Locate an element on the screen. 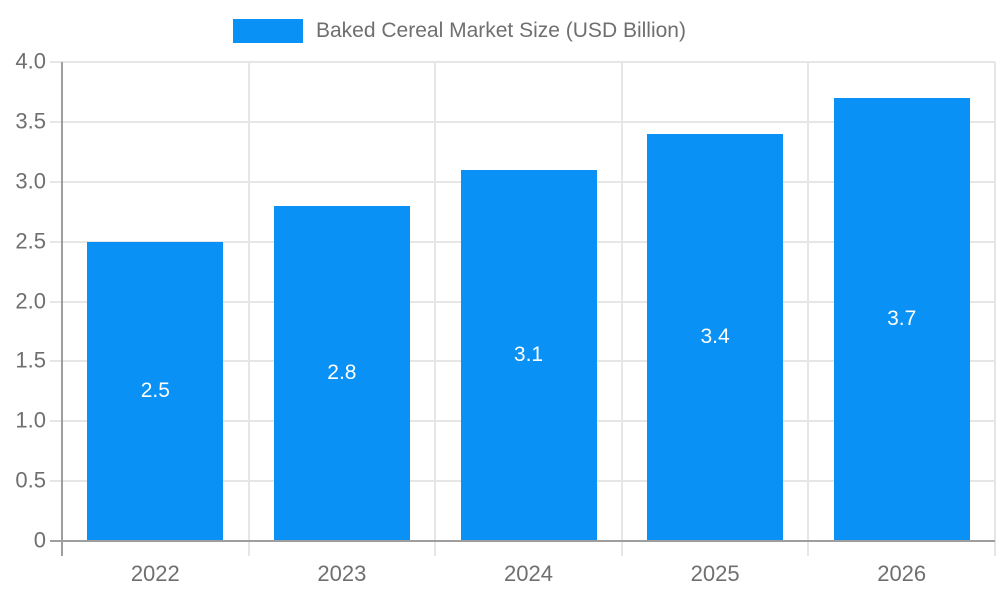 Image resolution: width=1000 pixels, height=600 pixels. y-axis-tick-label: 3.5 is located at coordinates (30, 121).